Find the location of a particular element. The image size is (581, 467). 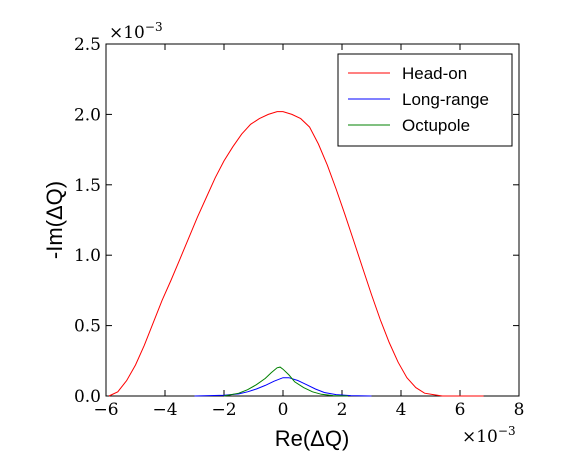

y-tick-label: 2.0 is located at coordinates (87, 115).